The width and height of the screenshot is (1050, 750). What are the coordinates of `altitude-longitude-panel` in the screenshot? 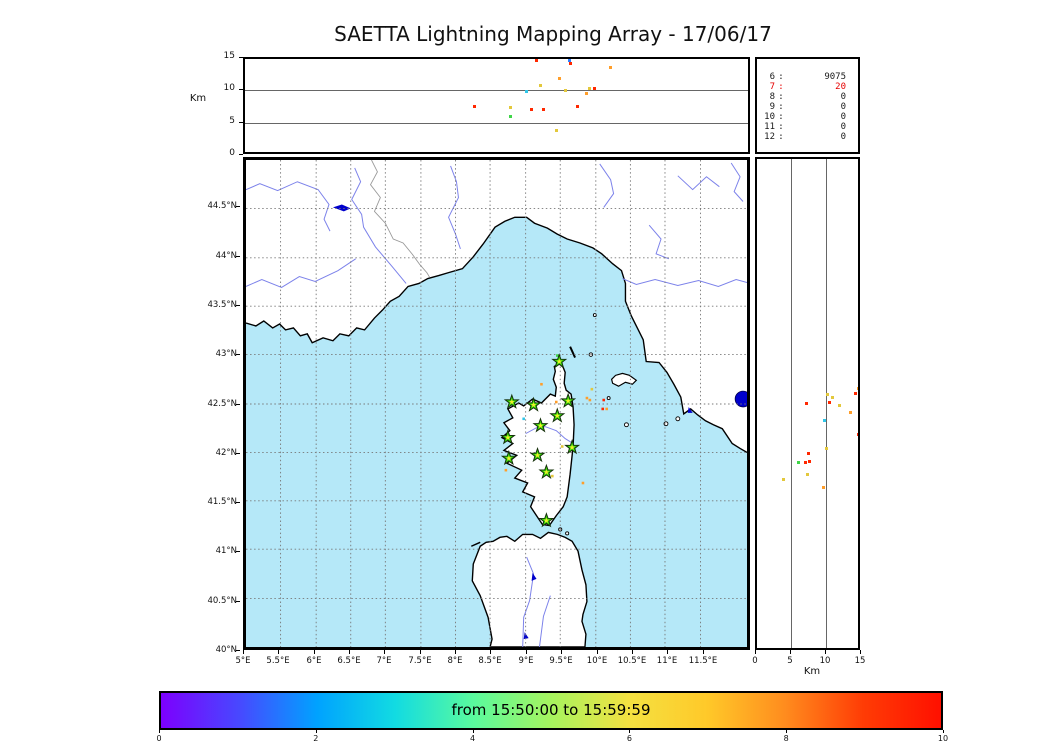 It's located at (496, 105).